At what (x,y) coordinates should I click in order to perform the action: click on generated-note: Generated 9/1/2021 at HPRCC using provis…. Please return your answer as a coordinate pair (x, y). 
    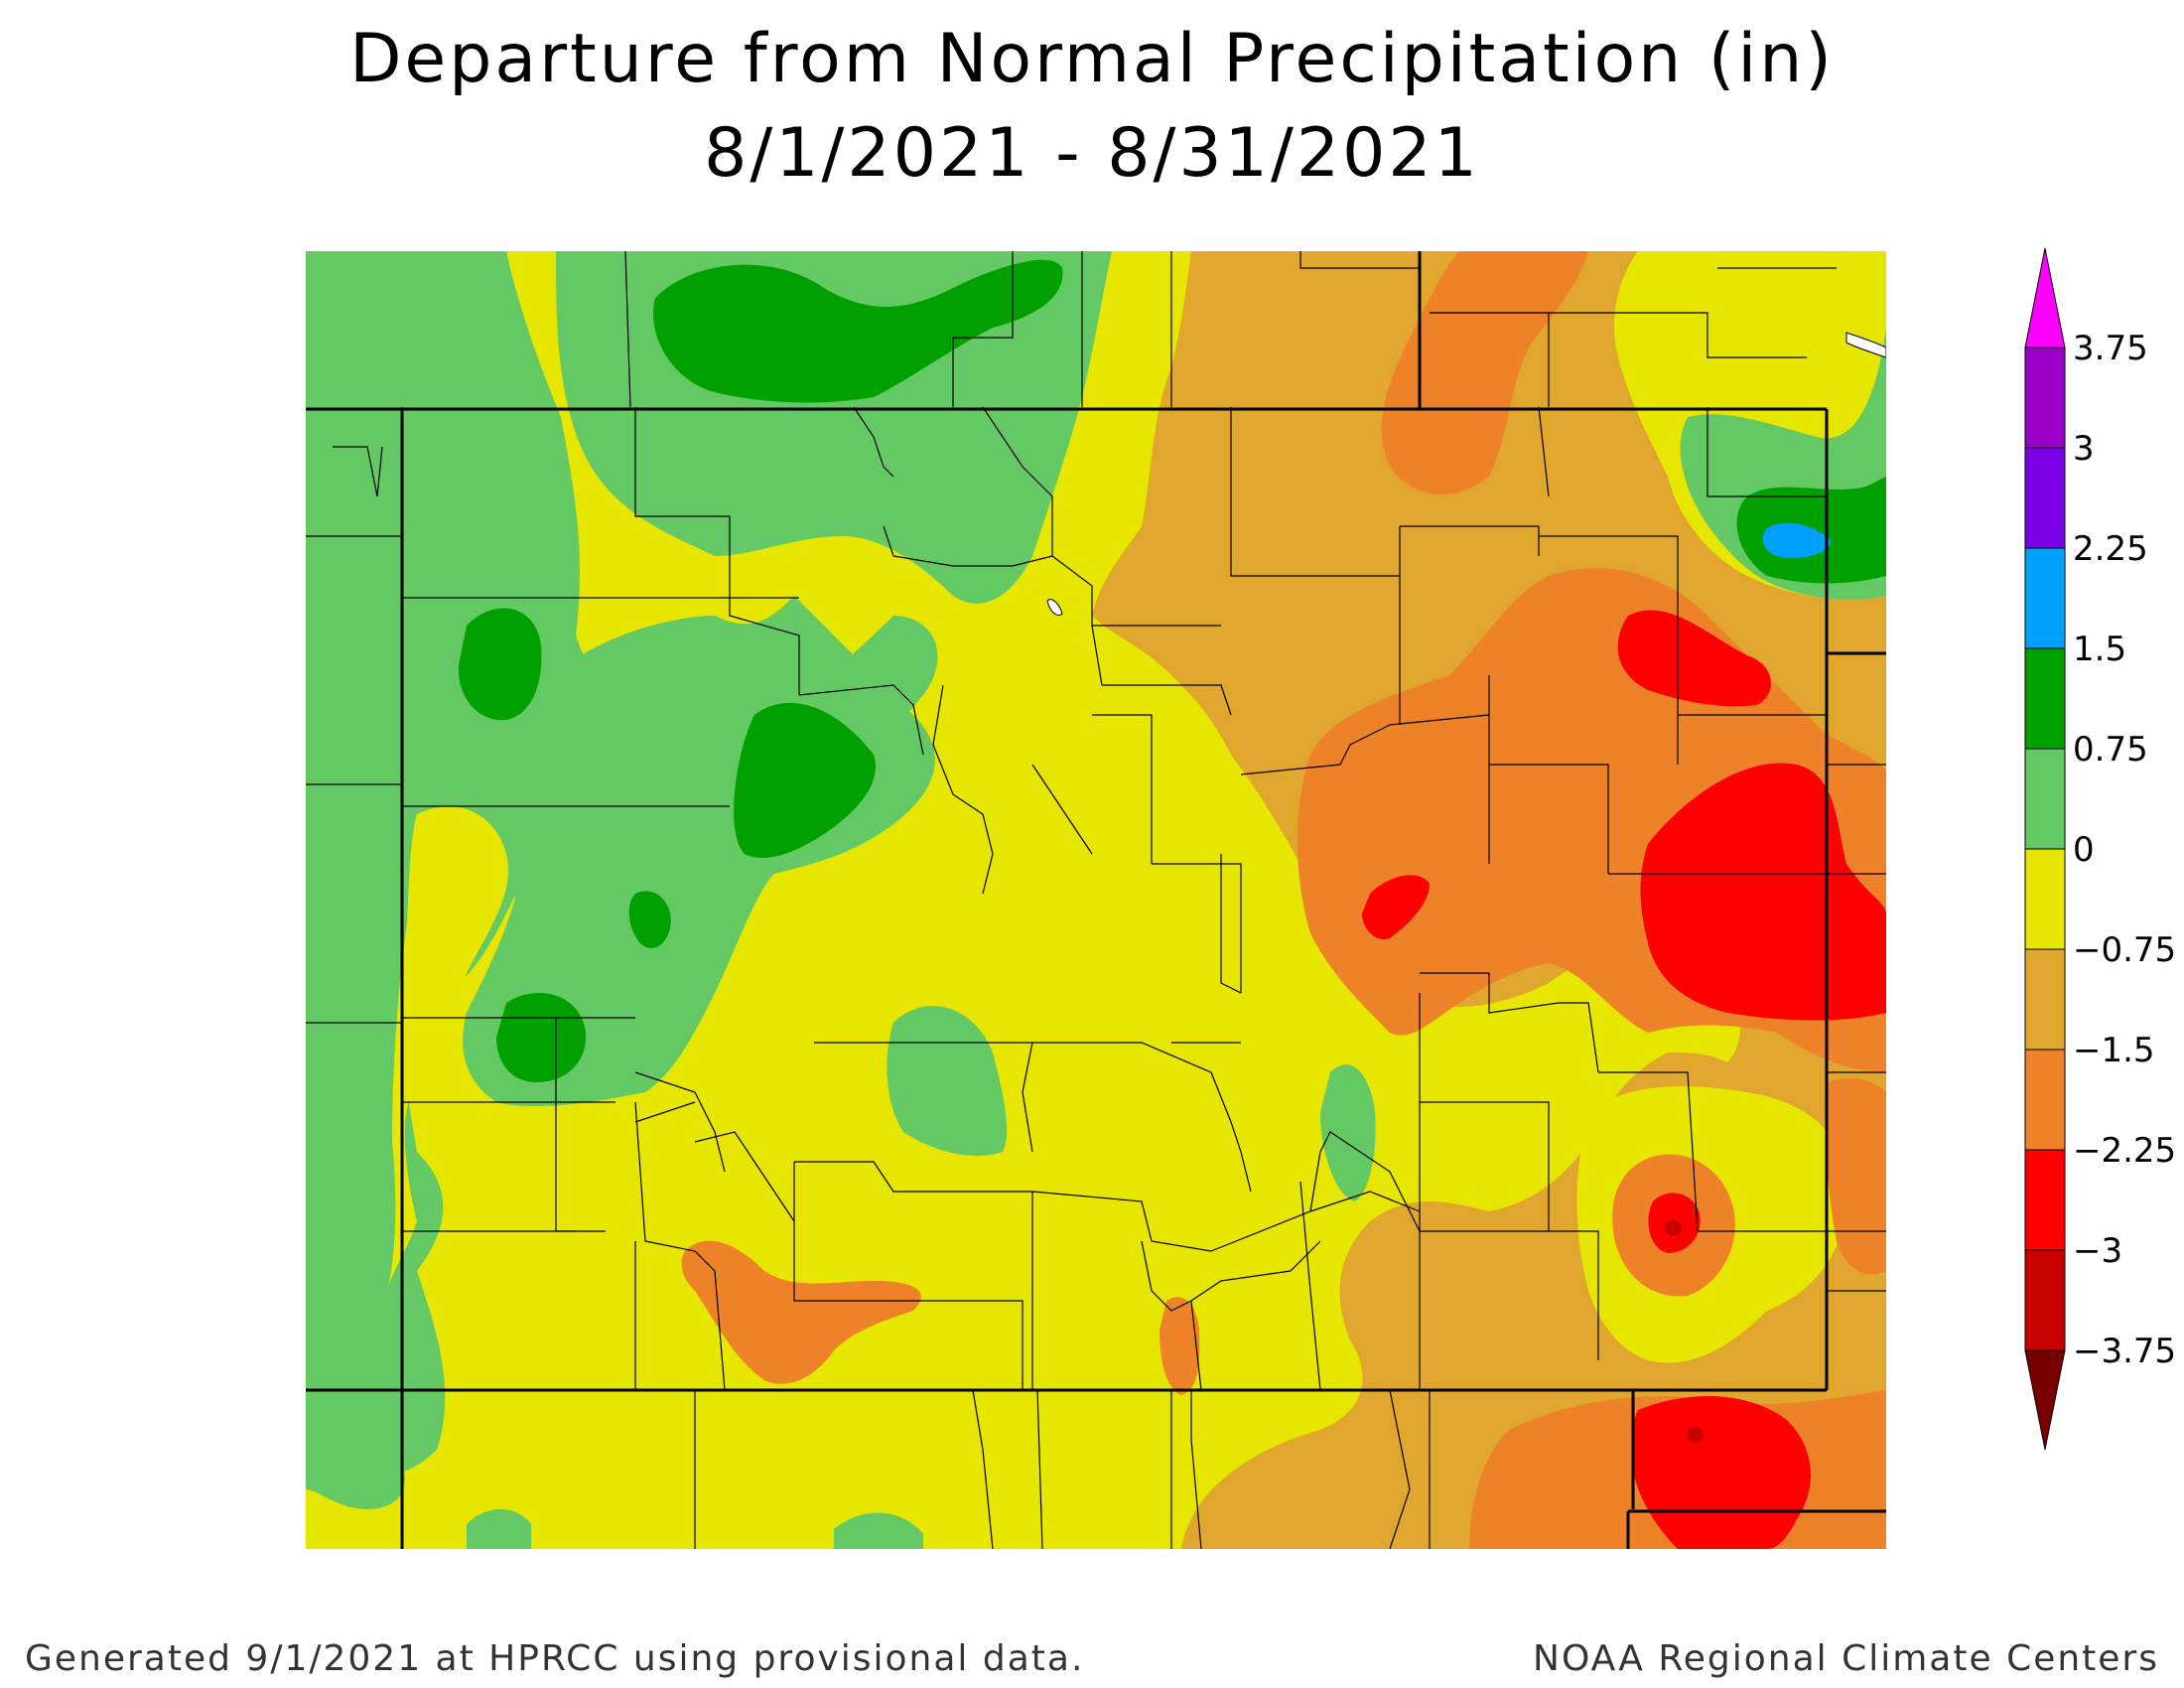
    Looking at the image, I should click on (555, 1658).